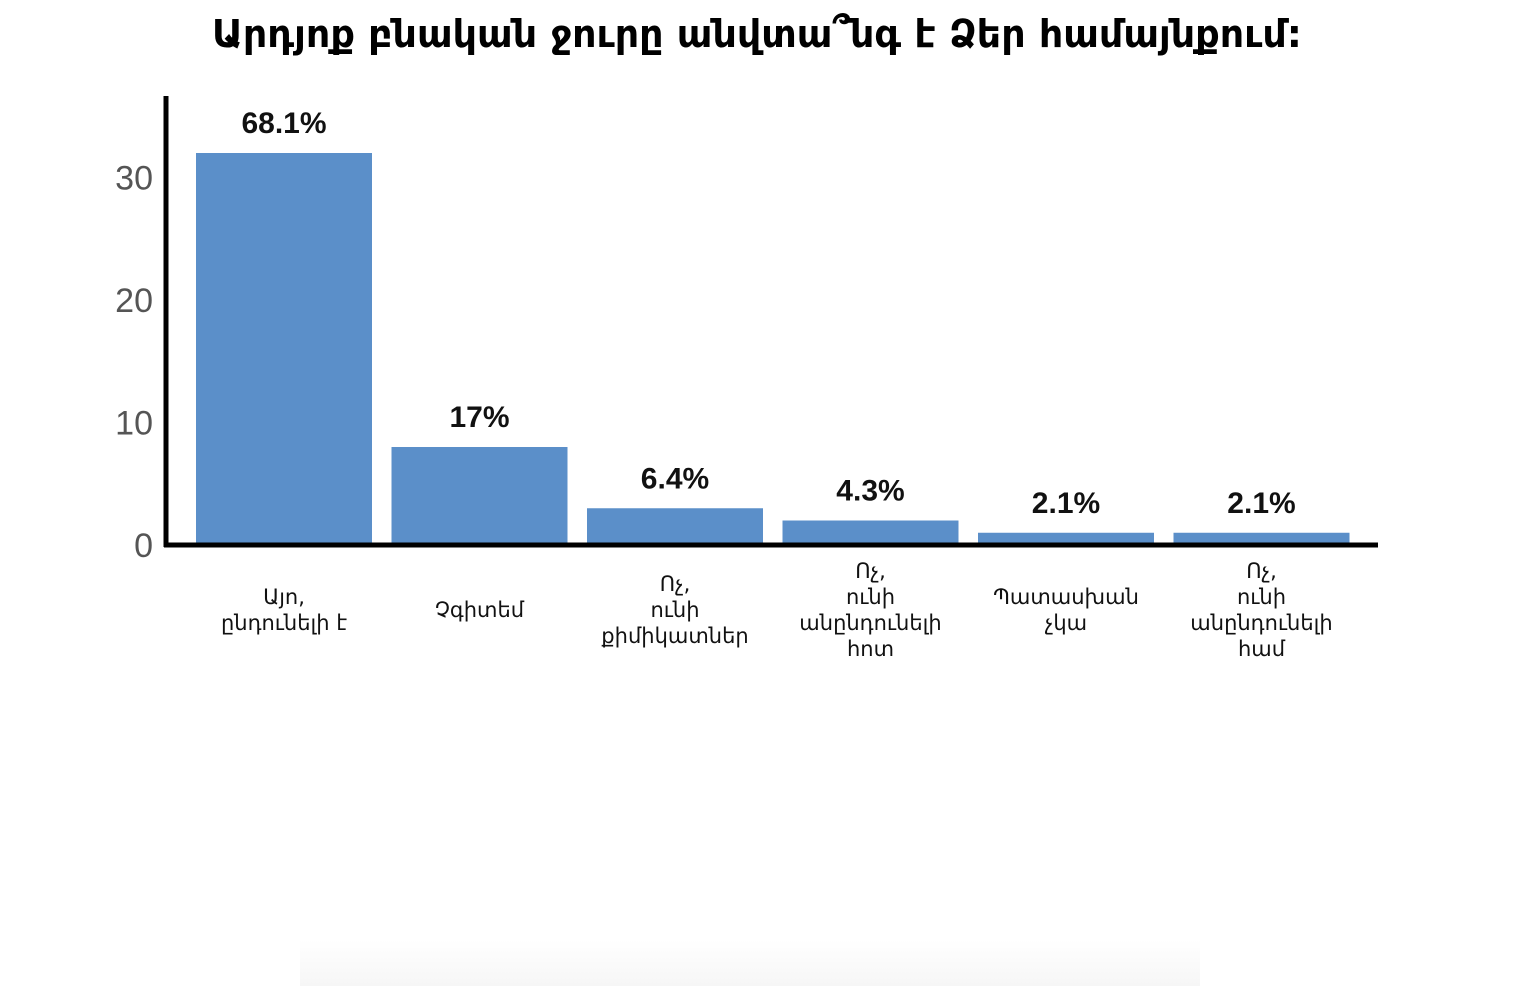 The image size is (1514, 986). I want to click on data-label-3: 4.3%, so click(870, 491).